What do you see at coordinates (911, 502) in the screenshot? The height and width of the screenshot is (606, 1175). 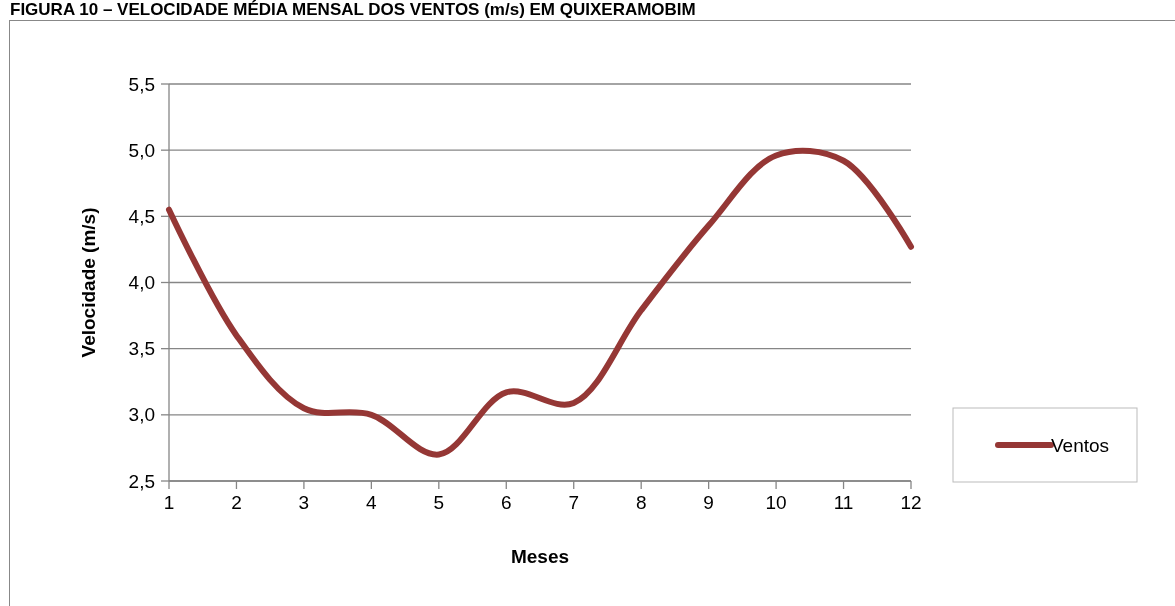 I see `x-tick-label: 12` at bounding box center [911, 502].